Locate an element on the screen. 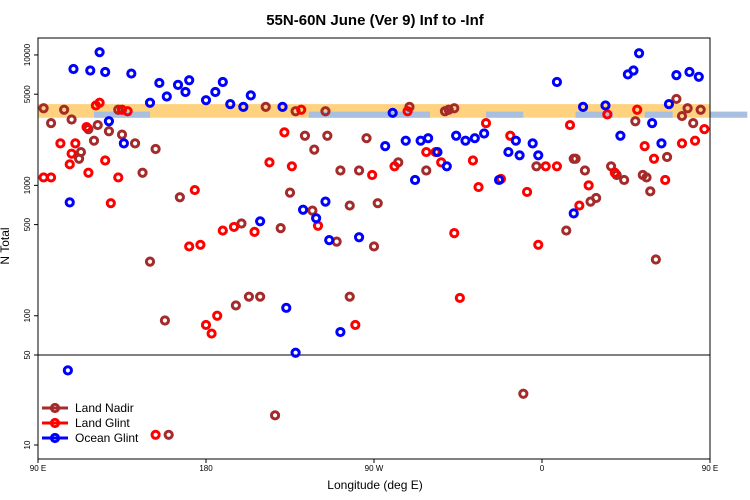 This screenshot has width=750, height=500. legend-label-land-glint: Land Glint is located at coordinates (102, 423).